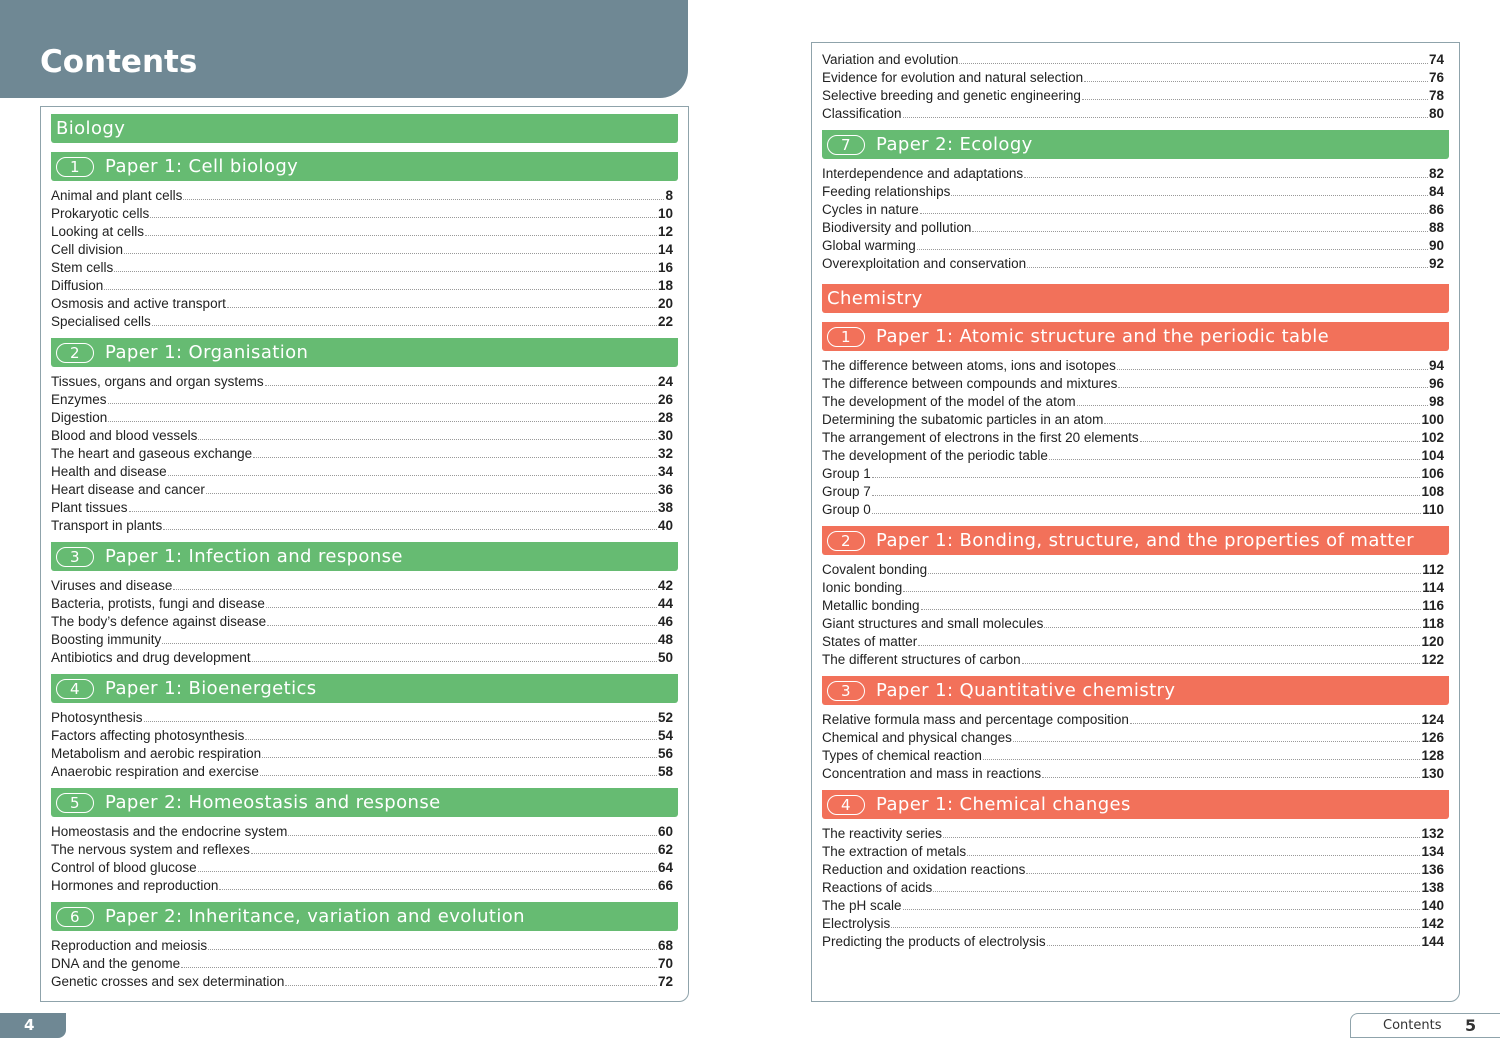 This screenshot has height=1064, width=1500. Describe the element at coordinates (75, 556) in the screenshot. I see `paper-number: 3` at that location.